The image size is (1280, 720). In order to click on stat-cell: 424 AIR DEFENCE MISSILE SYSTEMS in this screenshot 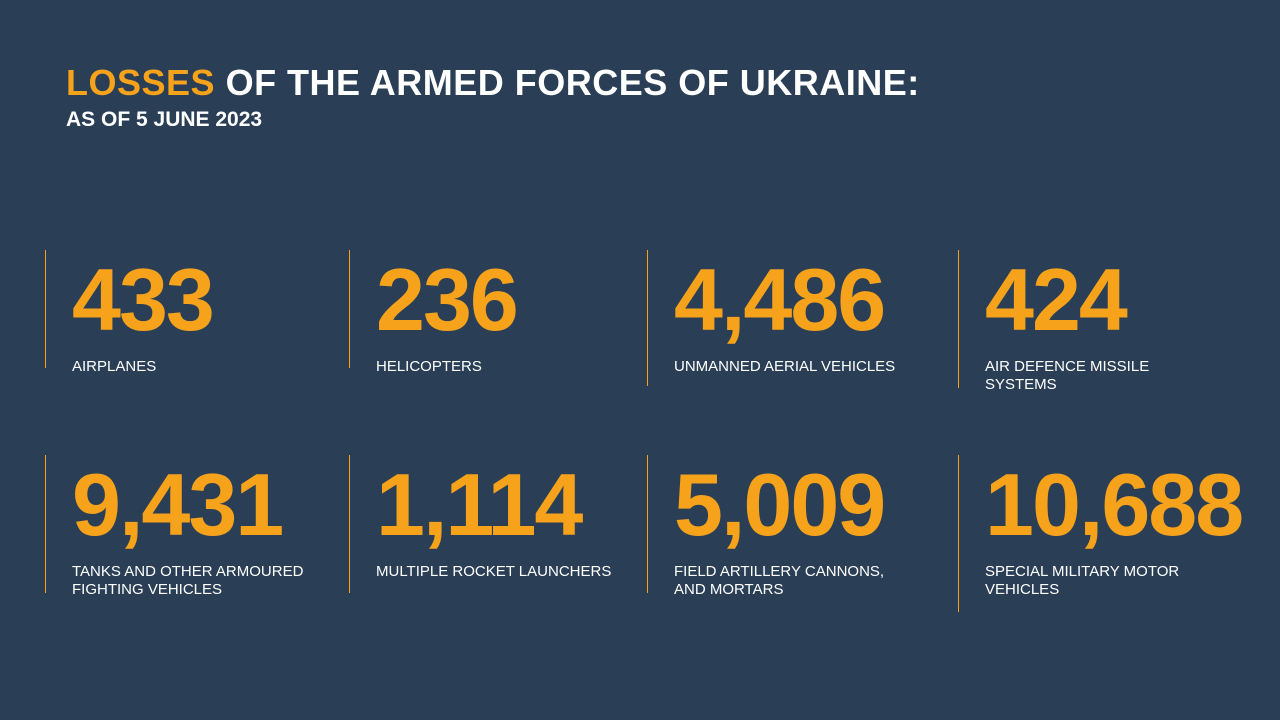, I will do `click(1053, 321)`.